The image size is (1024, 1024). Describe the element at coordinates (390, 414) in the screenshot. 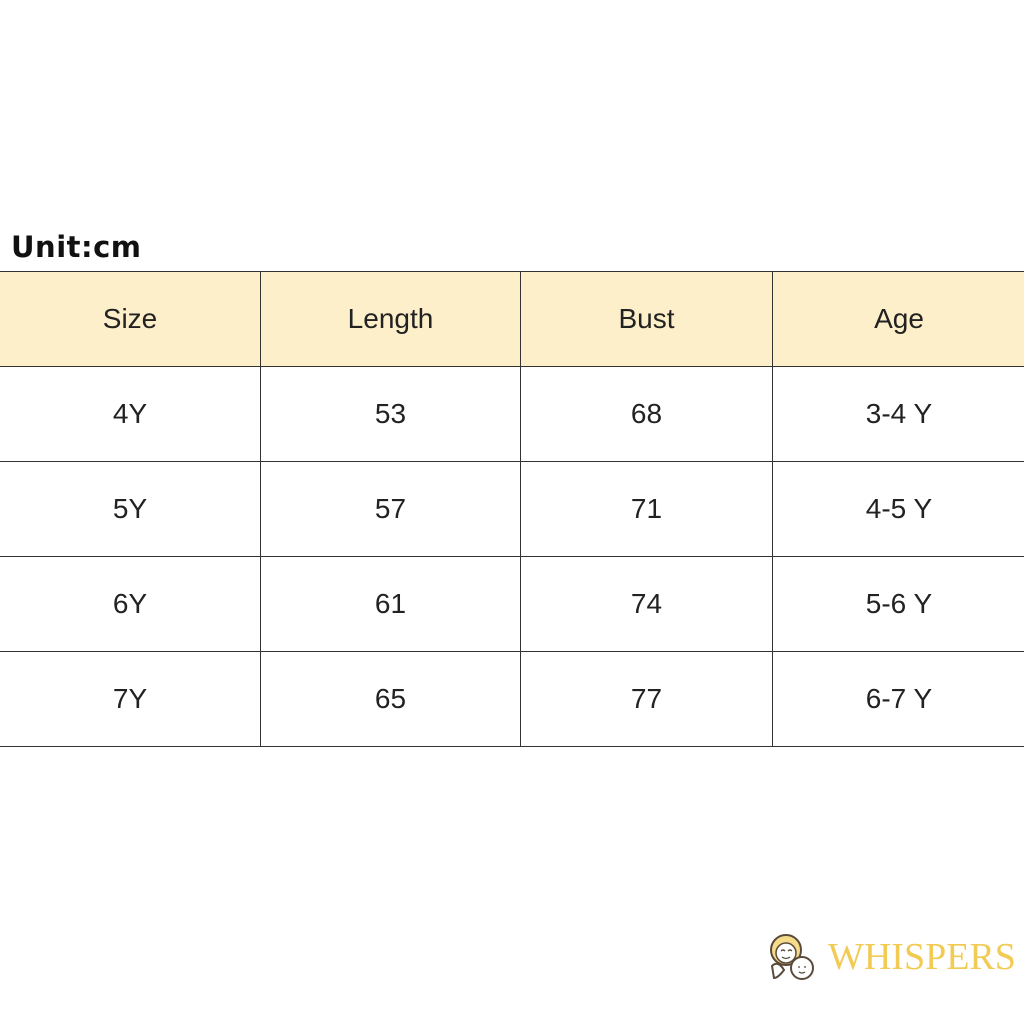

I see `cell-length: 53` at that location.